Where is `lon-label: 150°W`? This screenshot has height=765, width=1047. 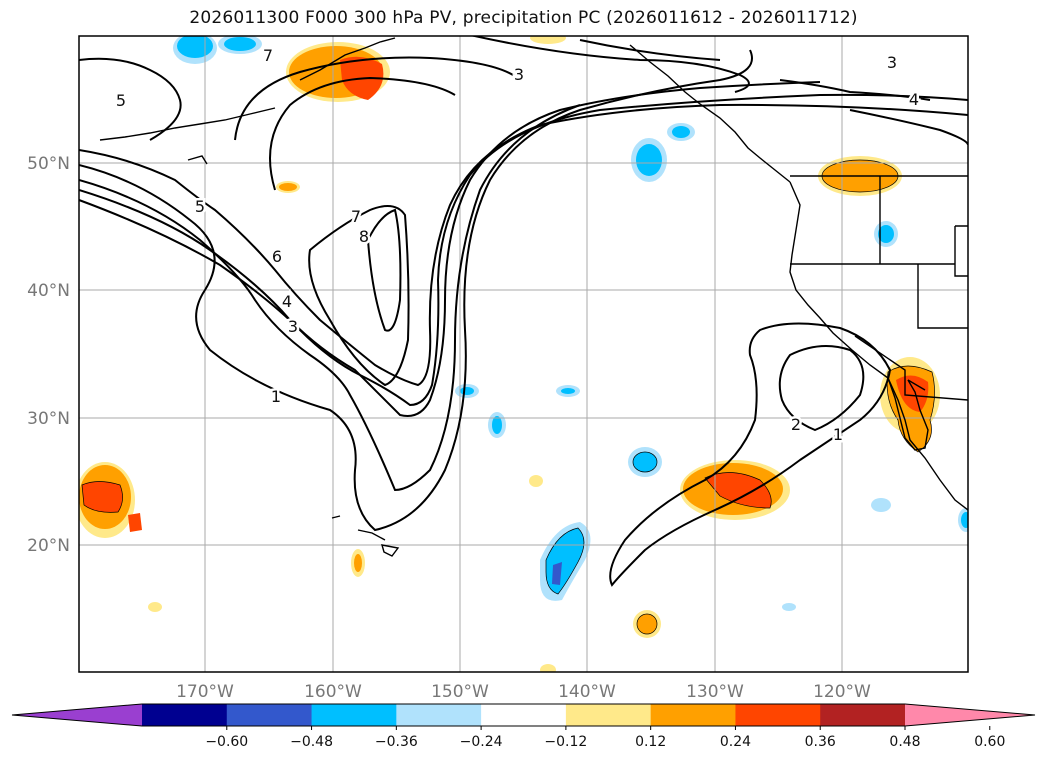 lon-label: 150°W is located at coordinates (460, 692).